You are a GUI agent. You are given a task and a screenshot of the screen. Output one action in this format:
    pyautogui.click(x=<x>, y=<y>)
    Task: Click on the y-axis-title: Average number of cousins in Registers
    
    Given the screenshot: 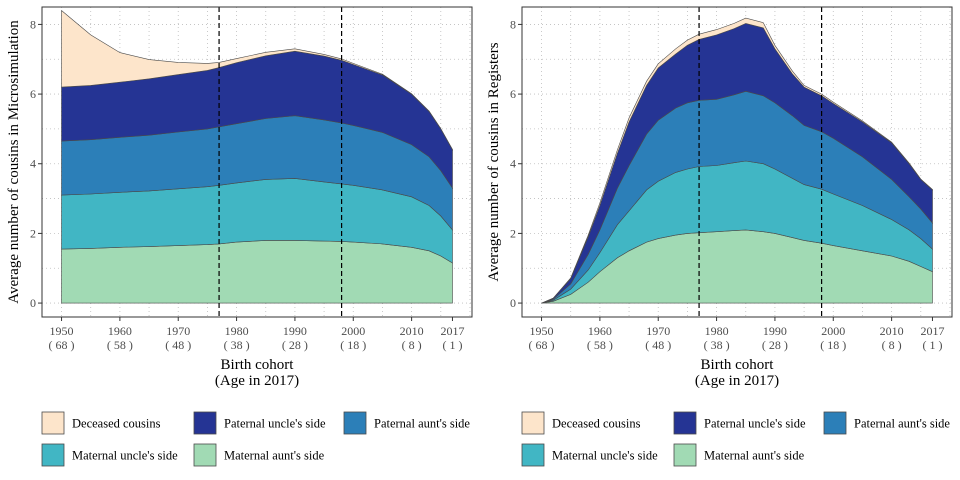 What is the action you would take?
    pyautogui.click(x=494, y=161)
    